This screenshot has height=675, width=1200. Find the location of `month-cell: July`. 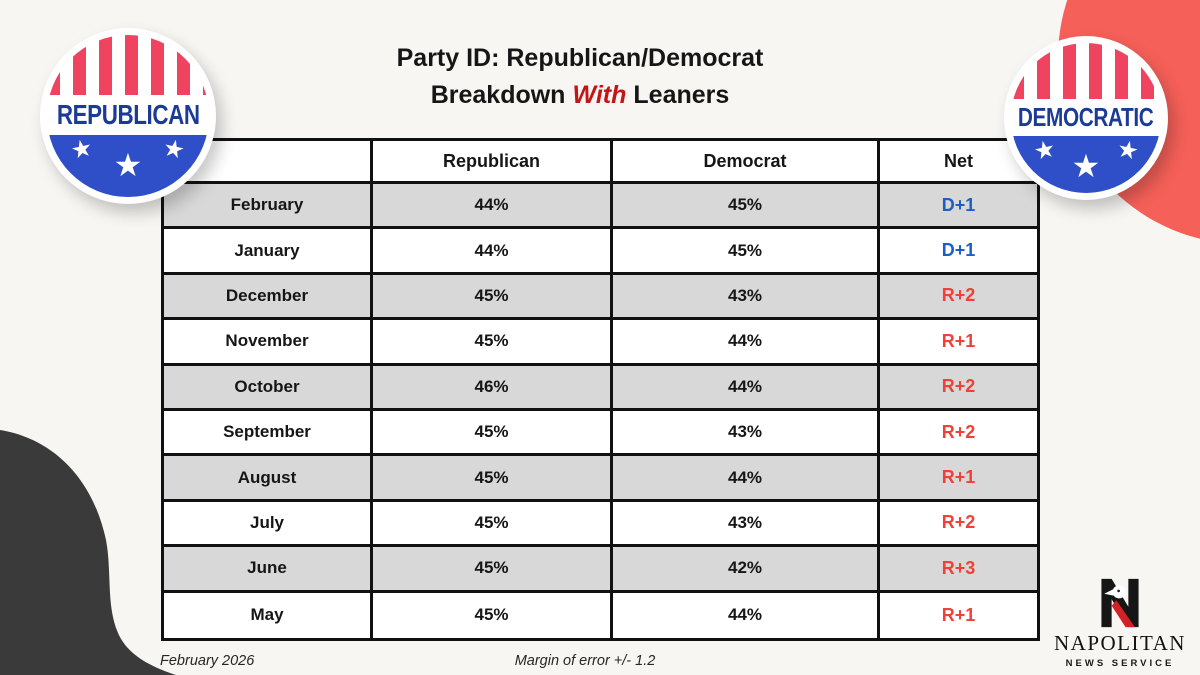

month-cell: July is located at coordinates (268, 524).